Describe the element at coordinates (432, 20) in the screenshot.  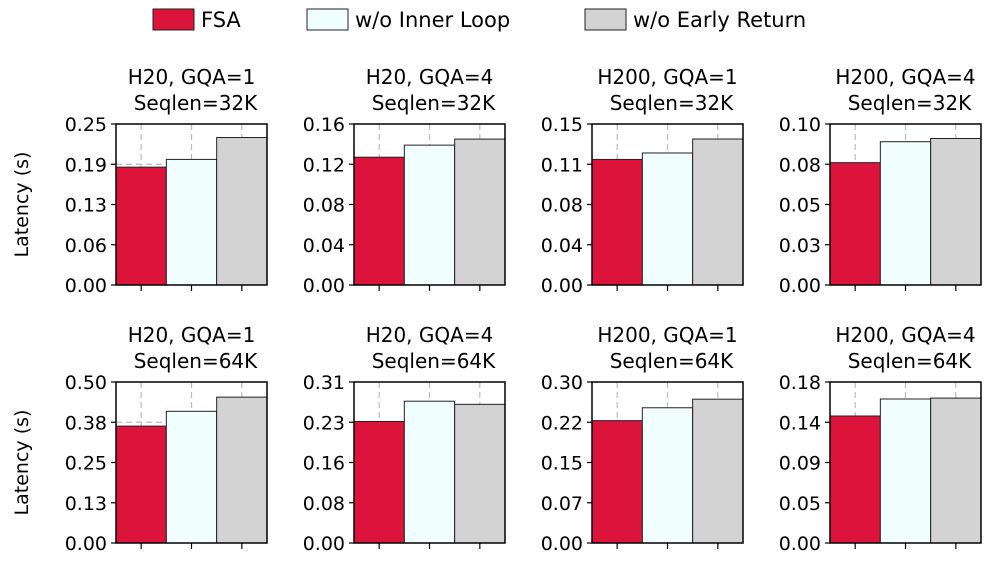
I see `legend-label: w/o Inner Loop` at that location.